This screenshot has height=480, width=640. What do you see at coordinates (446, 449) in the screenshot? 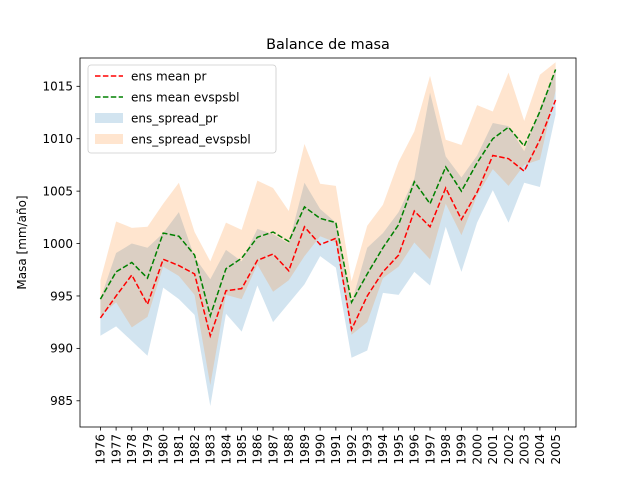
I see `x-tick-label: 1998` at bounding box center [446, 449].